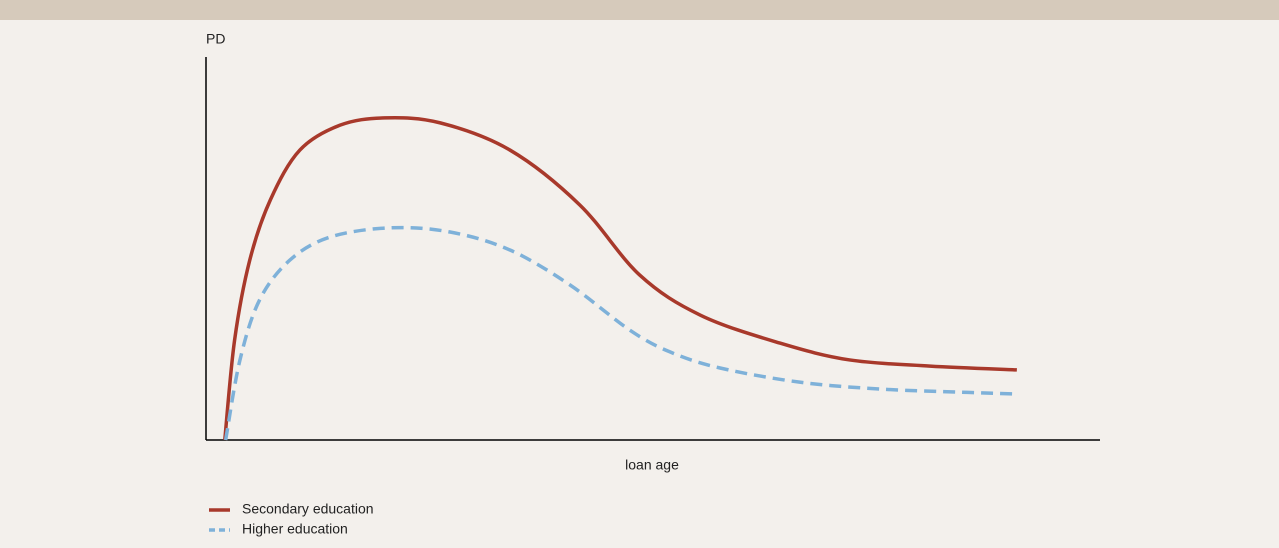  Describe the element at coordinates (652, 465) in the screenshot. I see `x-axis-label: loan age` at that location.